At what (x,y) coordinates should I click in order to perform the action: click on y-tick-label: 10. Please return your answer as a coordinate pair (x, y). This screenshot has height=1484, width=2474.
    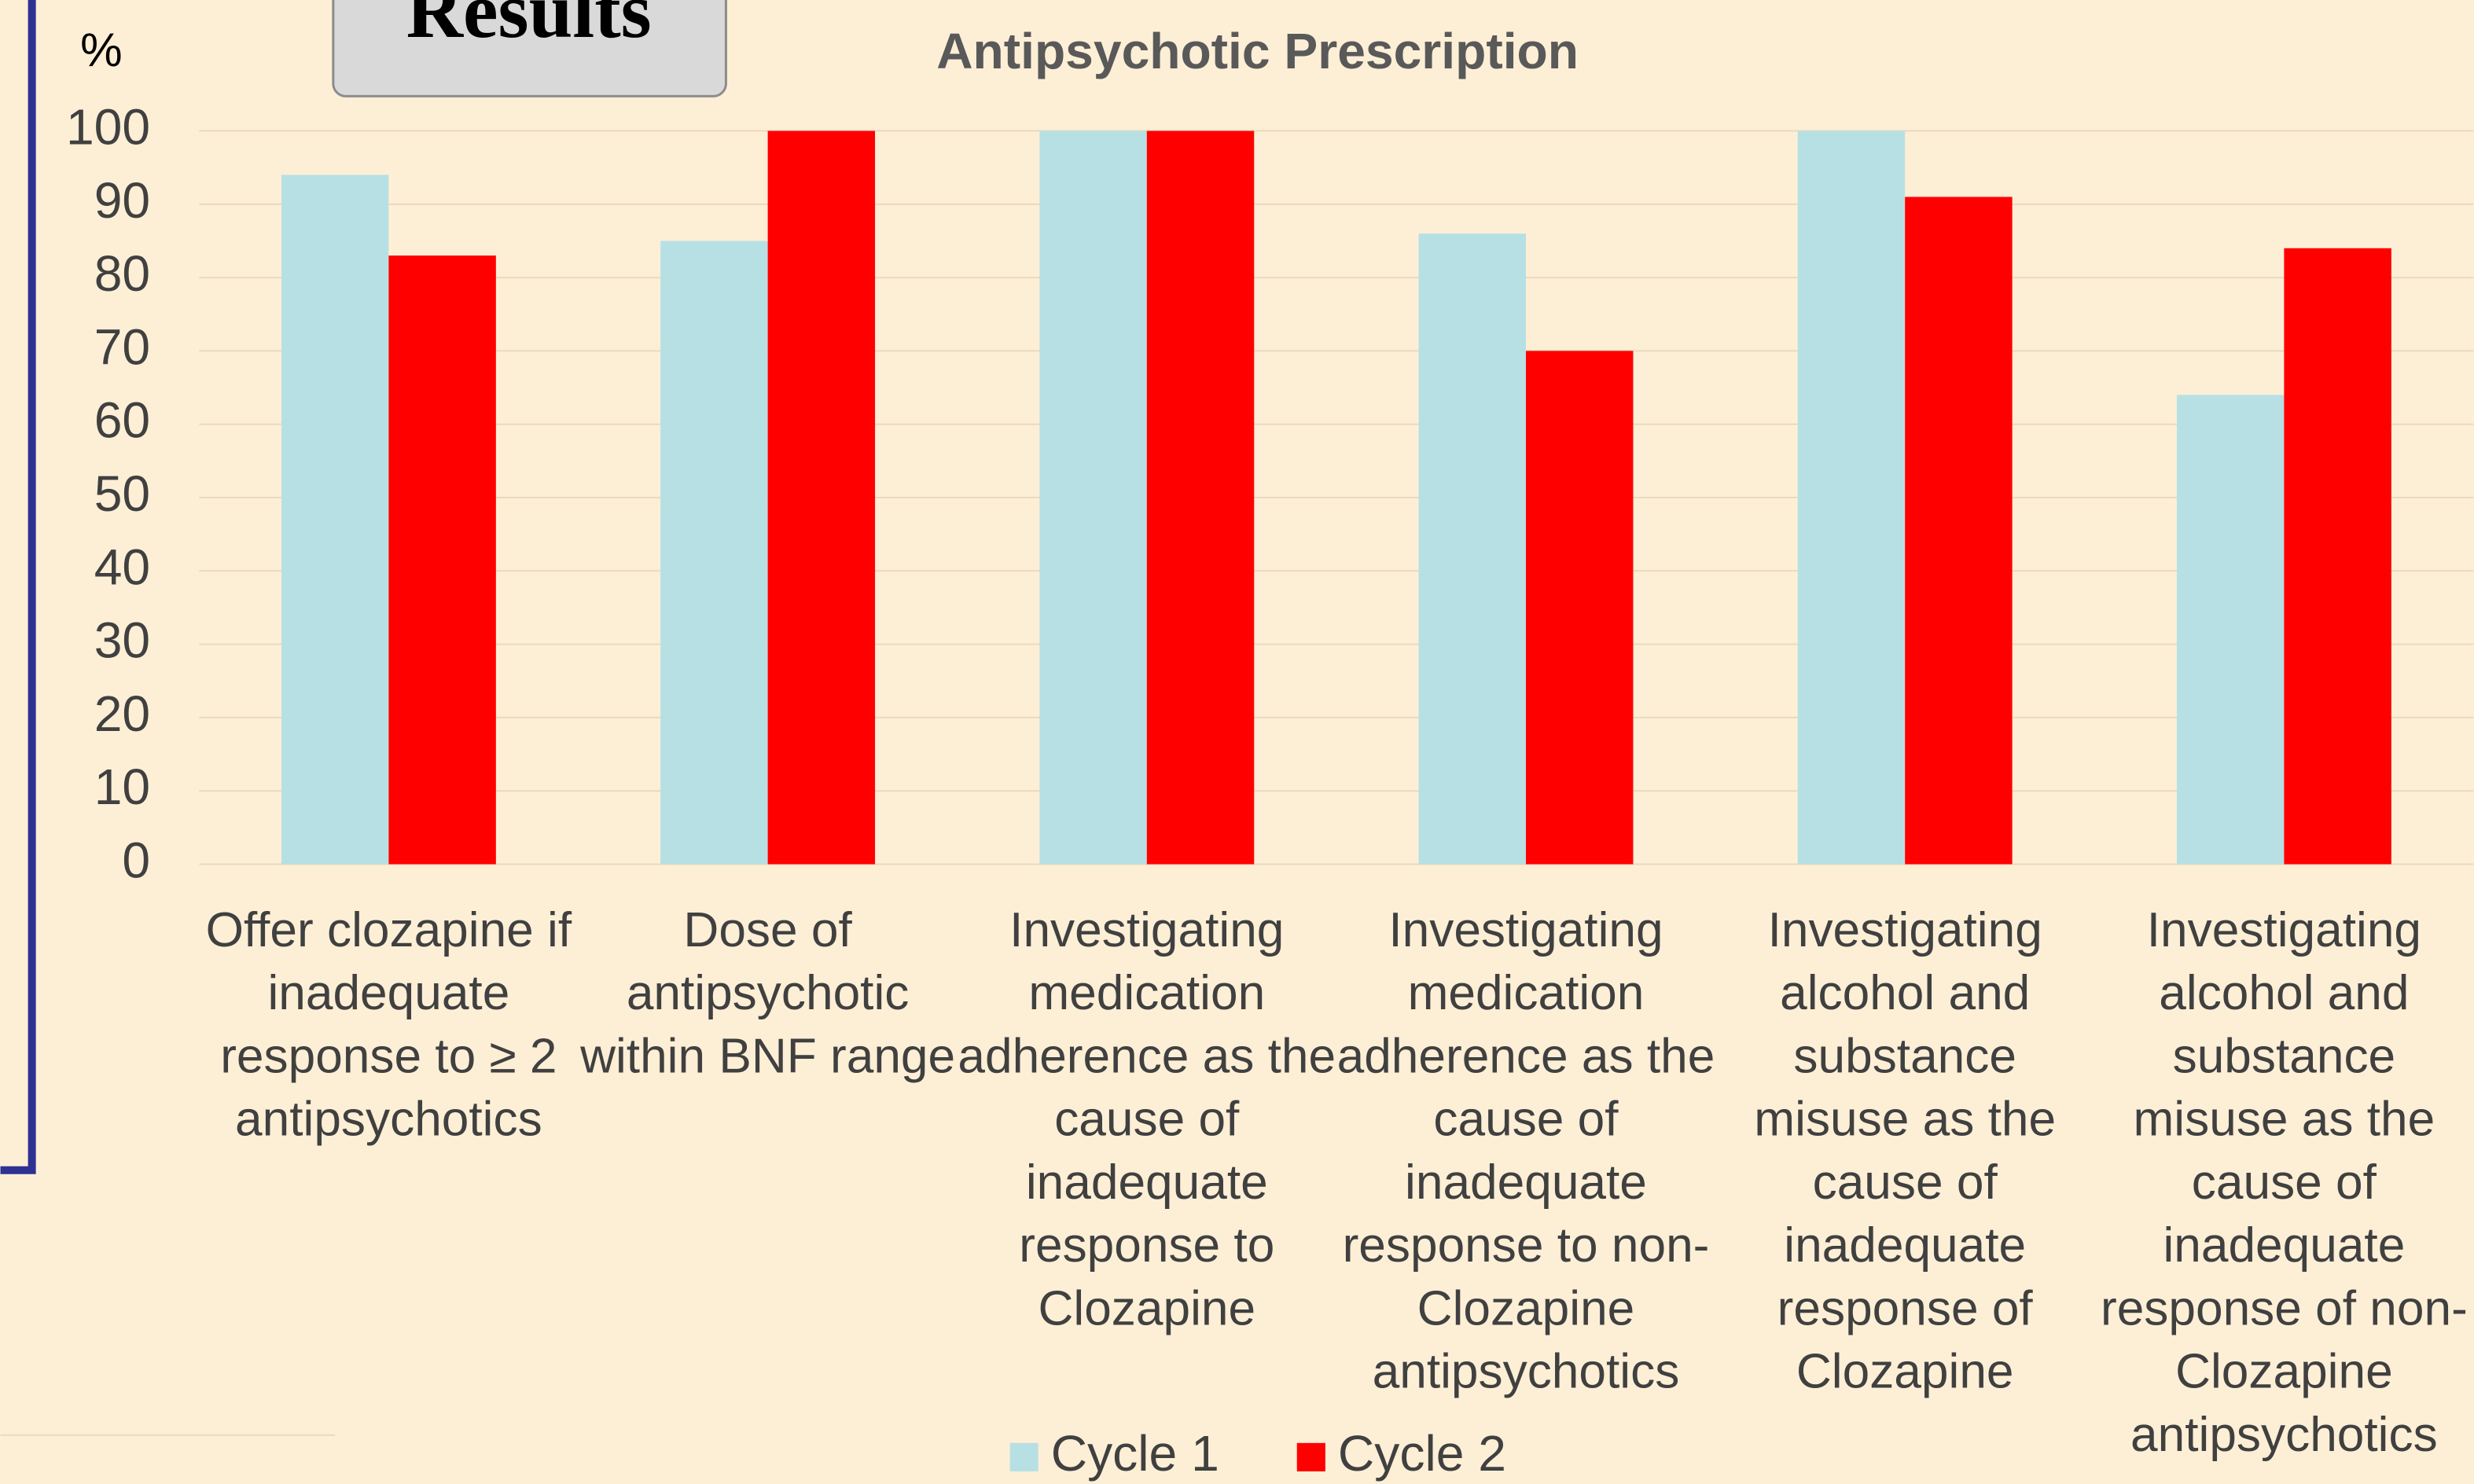
    Looking at the image, I should click on (122, 787).